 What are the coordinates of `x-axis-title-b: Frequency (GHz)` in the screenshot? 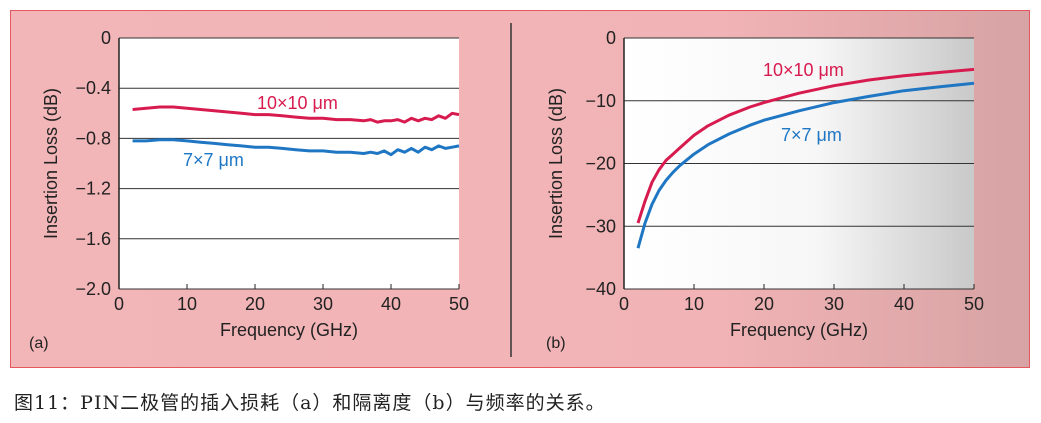 It's located at (799, 330).